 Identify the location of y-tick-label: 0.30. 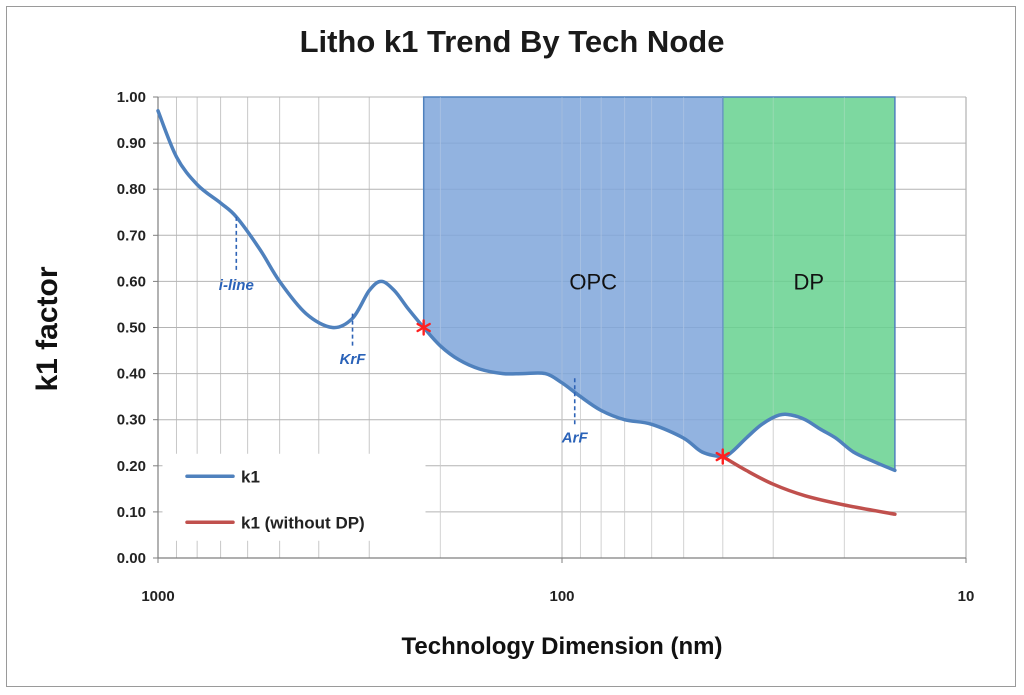
(131, 420).